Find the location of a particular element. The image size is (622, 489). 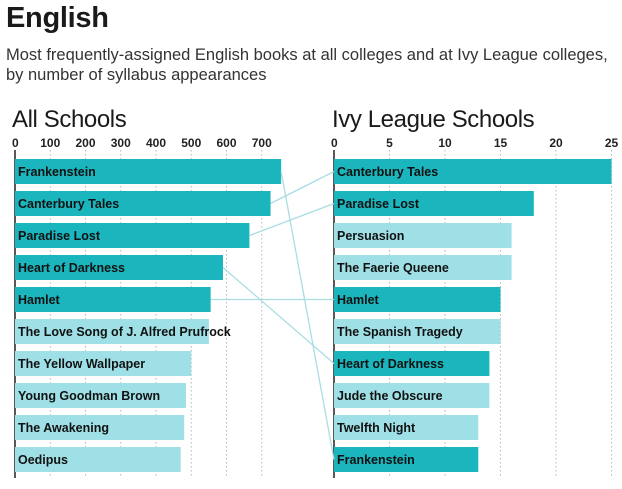

bar-label: The Yellow Wallpaper is located at coordinates (81, 364).